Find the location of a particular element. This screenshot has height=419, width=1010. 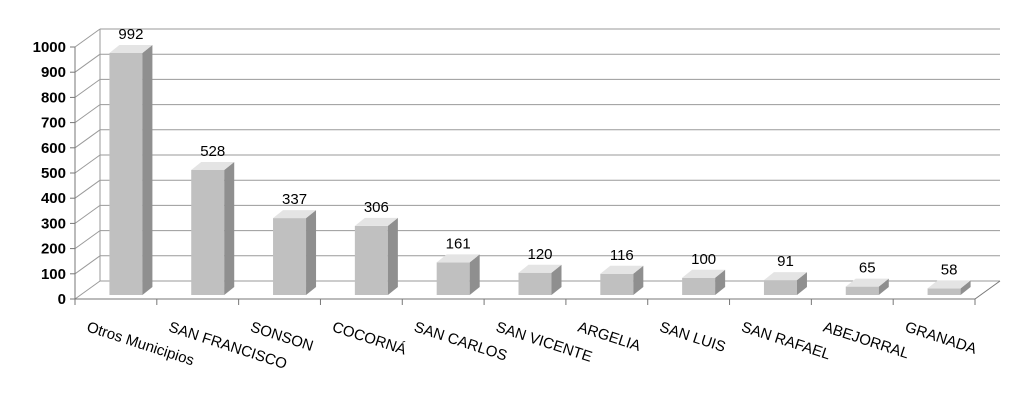

y-tick-label: 700 is located at coordinates (53, 123).